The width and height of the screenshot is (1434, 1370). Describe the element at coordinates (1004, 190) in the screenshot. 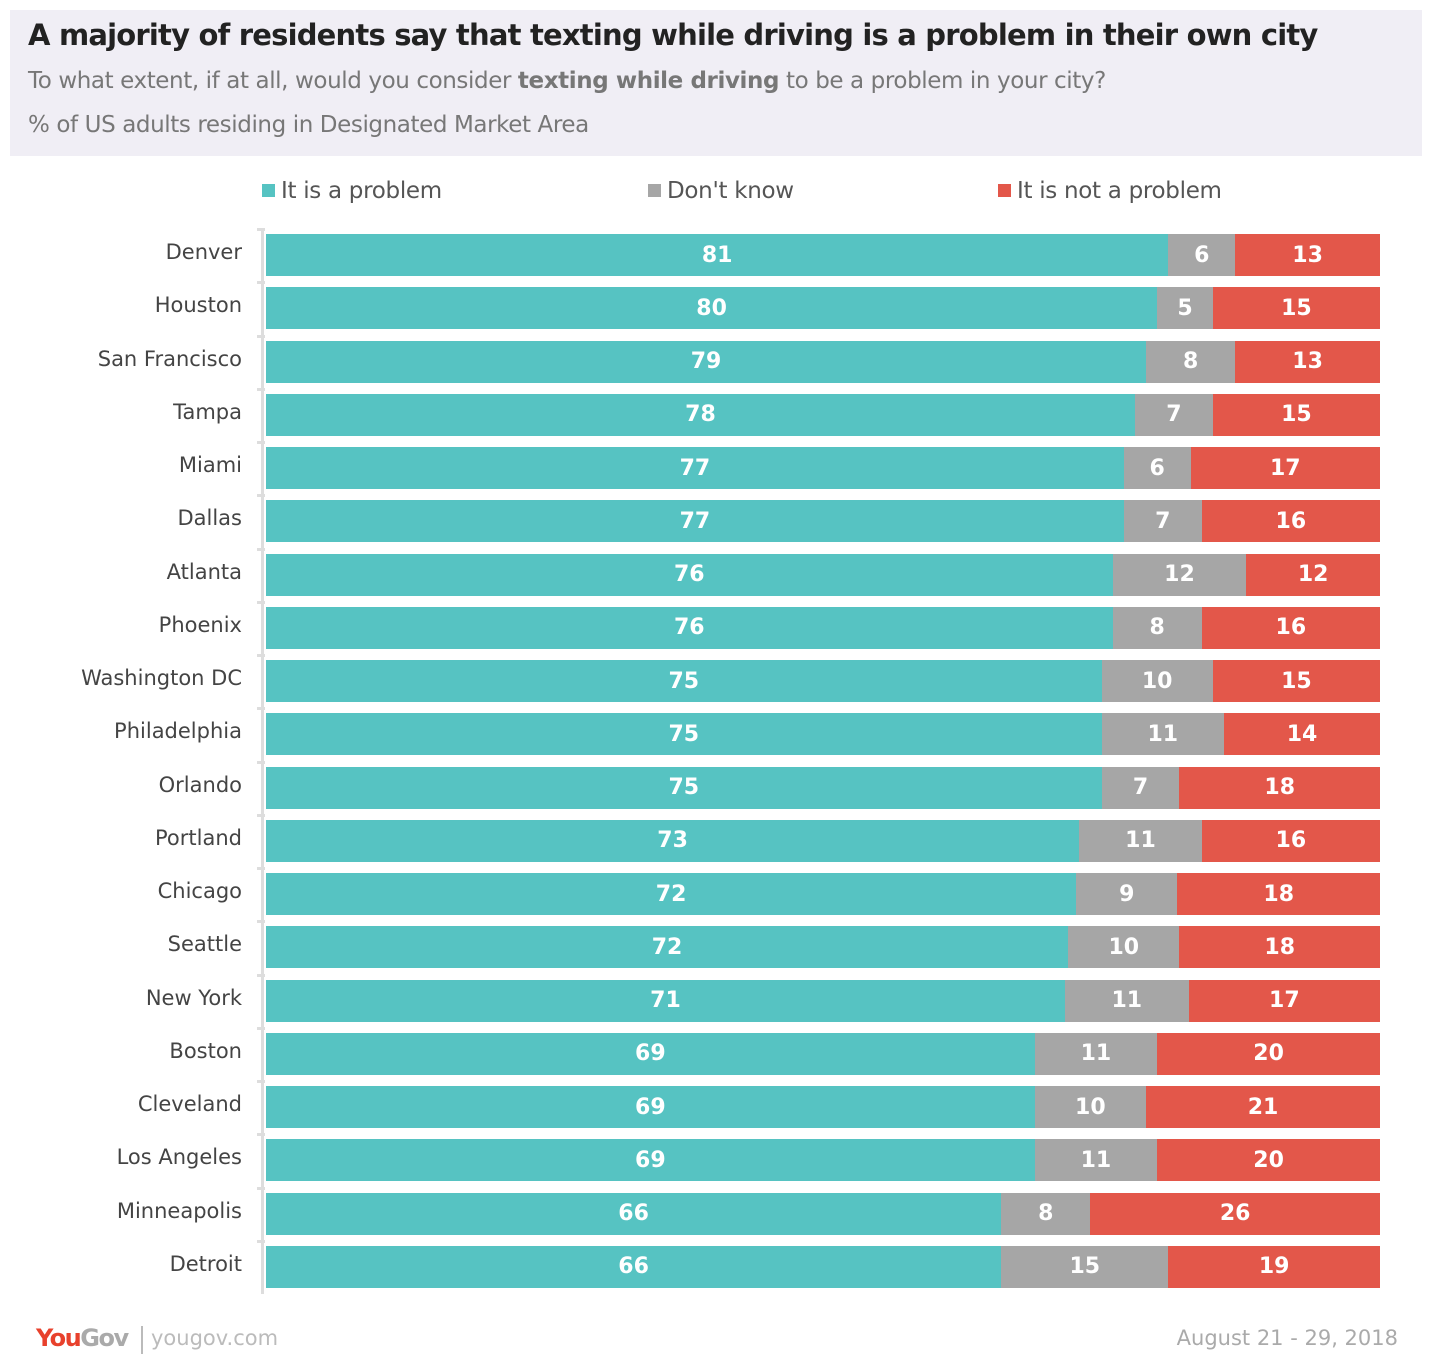

I see `legend-swatch` at that location.